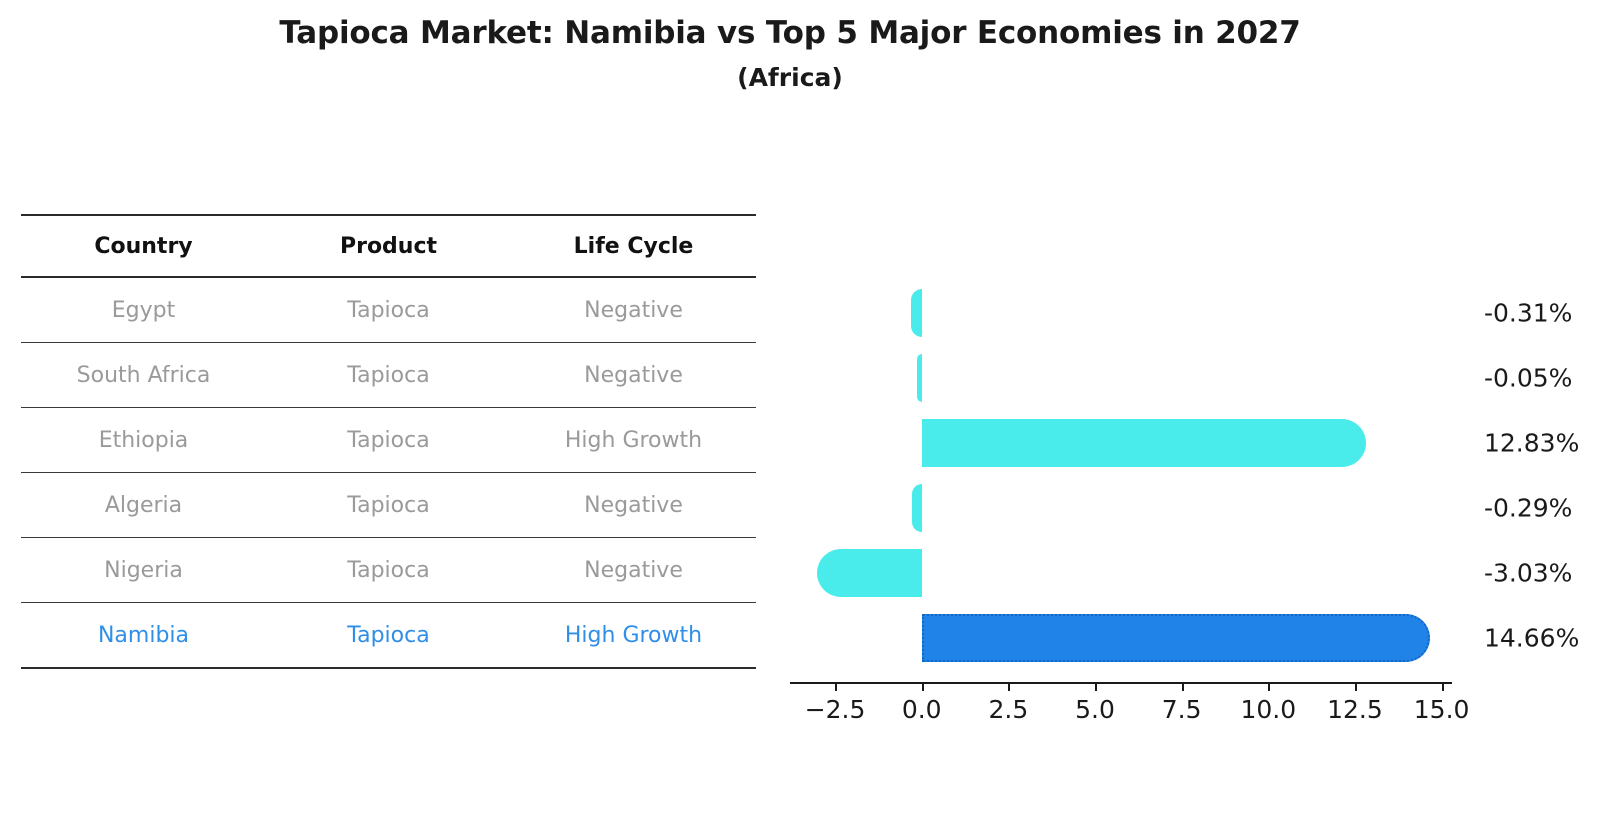 The width and height of the screenshot is (1604, 823). Describe the element at coordinates (790, 77) in the screenshot. I see `page-subtitle: (Africa)` at that location.